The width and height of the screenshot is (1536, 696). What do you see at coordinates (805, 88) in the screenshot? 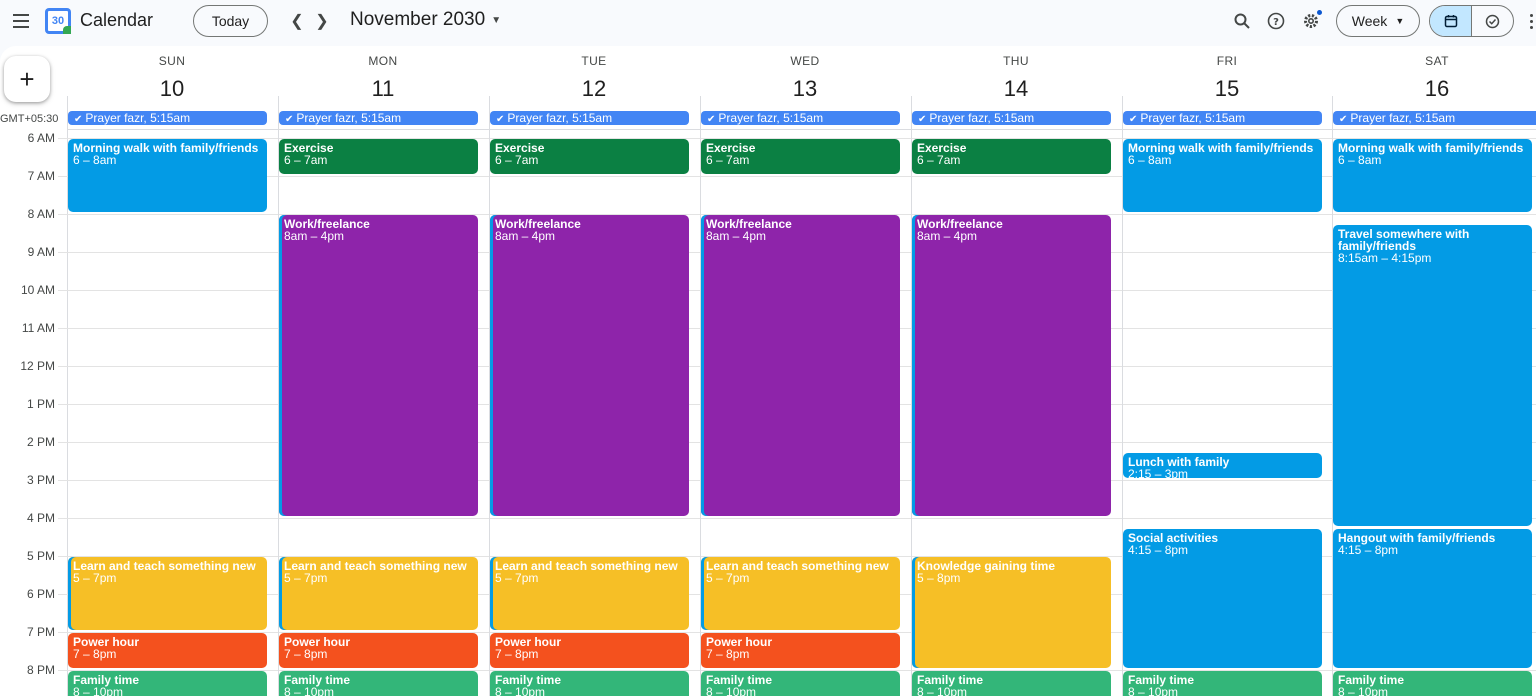
I see `day-number: 13` at bounding box center [805, 88].